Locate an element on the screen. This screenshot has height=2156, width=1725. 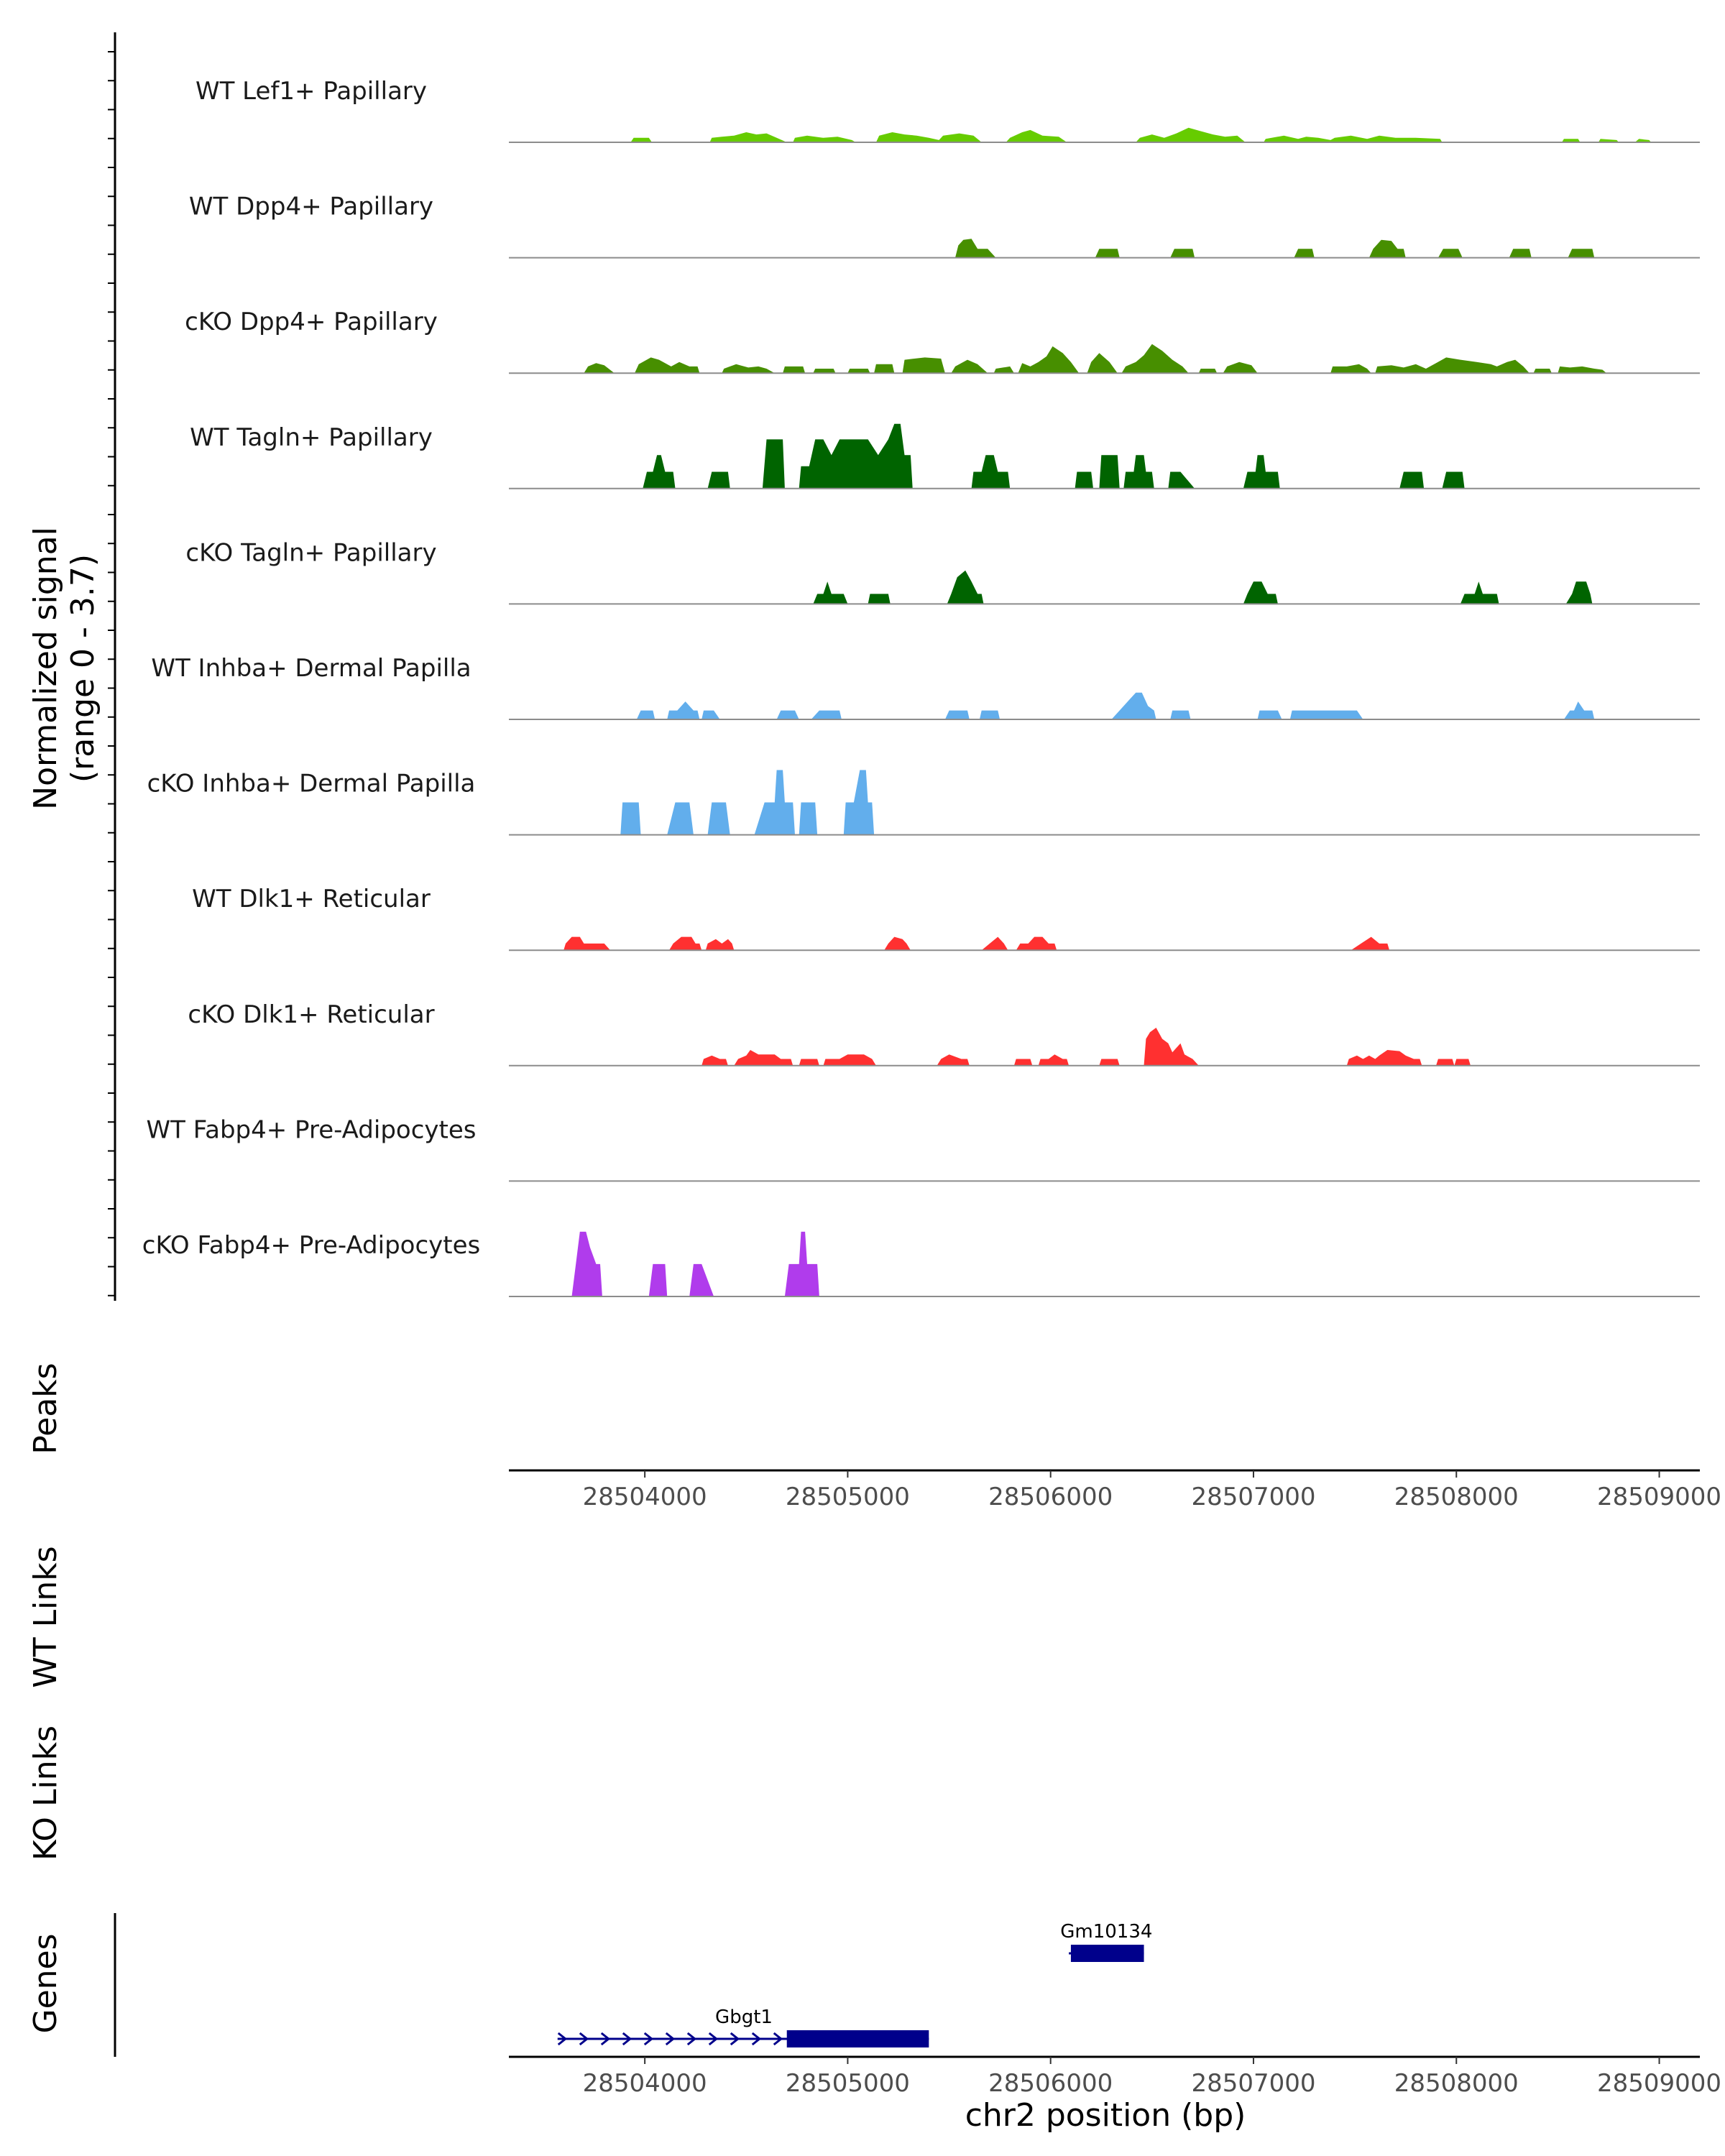
track-label: cKO Dpp4+ Papillary is located at coordinates (311, 322).